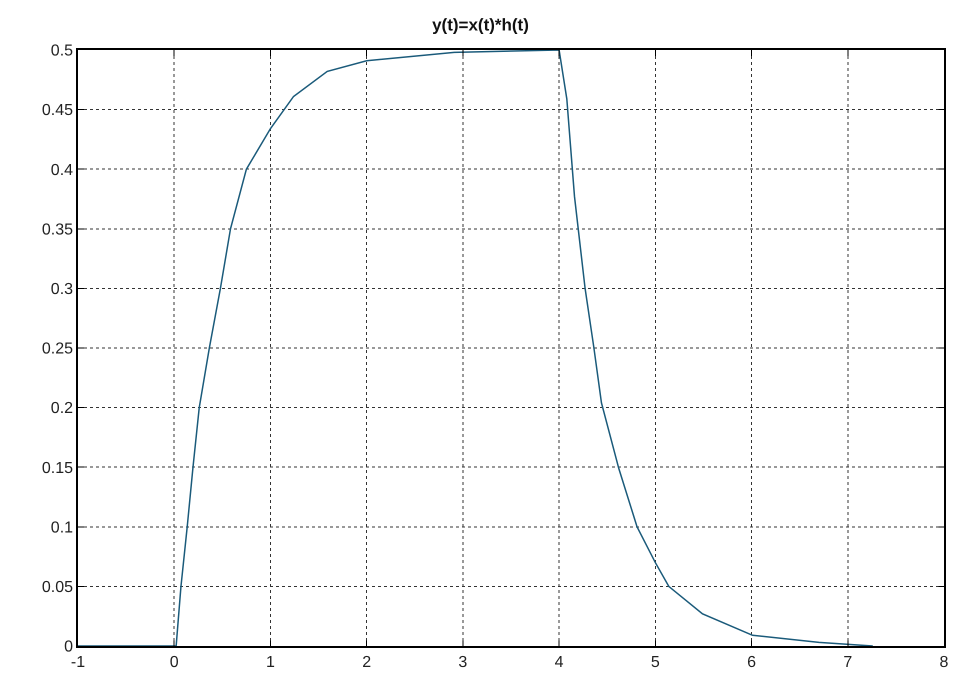  What do you see at coordinates (62, 409) in the screenshot?
I see `y-tick-label: 0.2` at bounding box center [62, 409].